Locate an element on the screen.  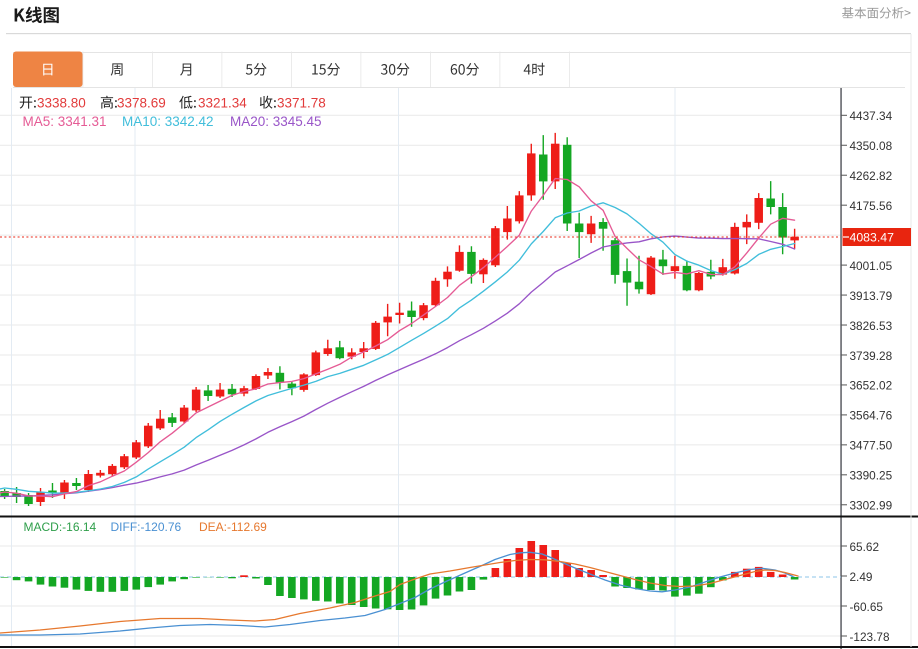
svg-text: 3338.80 is located at coordinates (61, 103).